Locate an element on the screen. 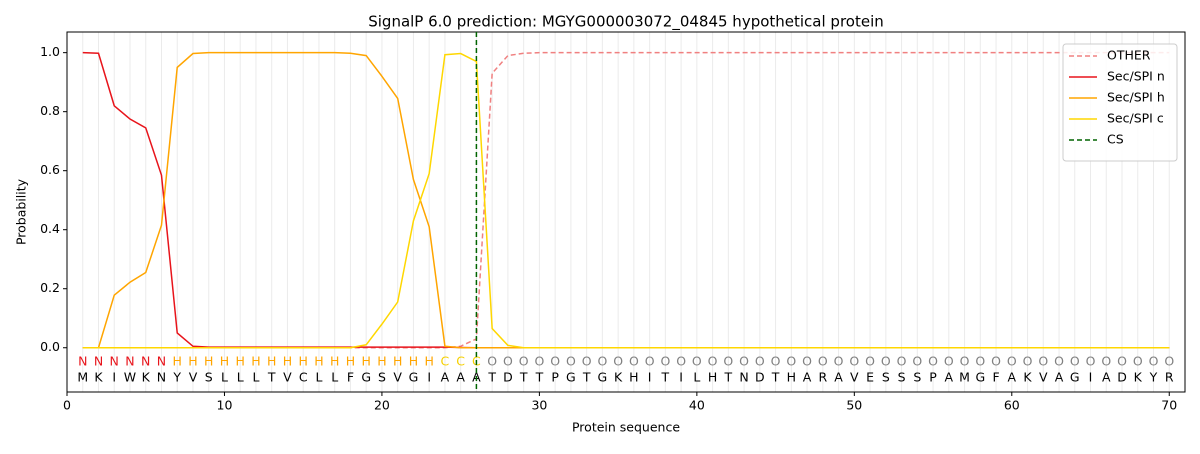 Image resolution: width=1200 pixels, height=454 pixels. x-tick-label: 60 is located at coordinates (1012, 405).